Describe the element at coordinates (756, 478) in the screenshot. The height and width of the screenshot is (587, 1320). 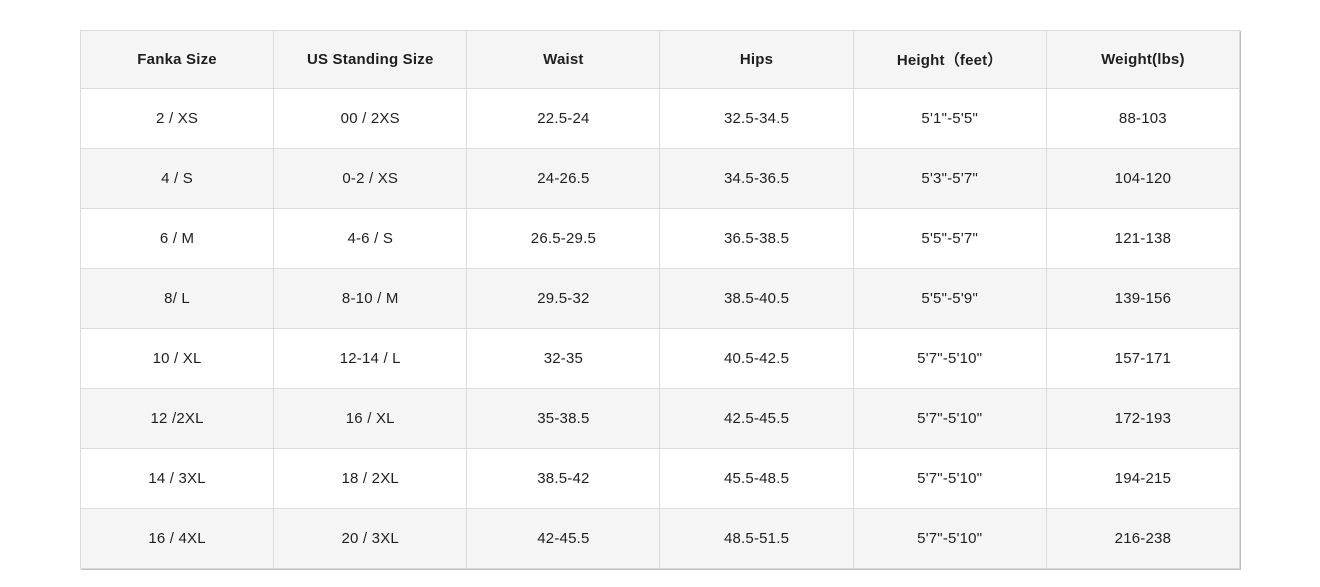
I see `table-cell: 45.5-48.5` at that location.